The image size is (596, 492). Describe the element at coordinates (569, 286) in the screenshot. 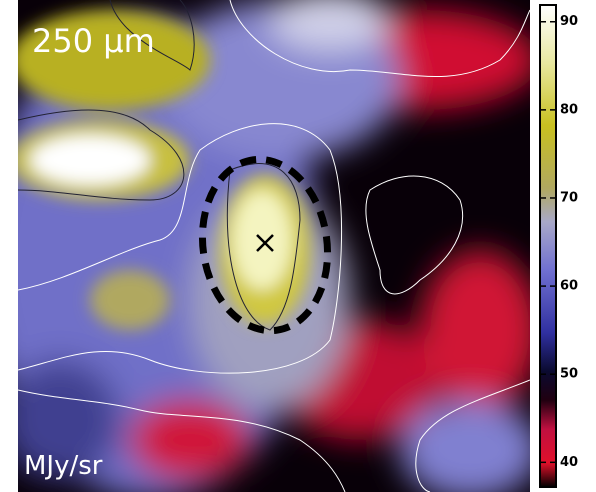

I see `colorbar-tick-label: 60` at that location.